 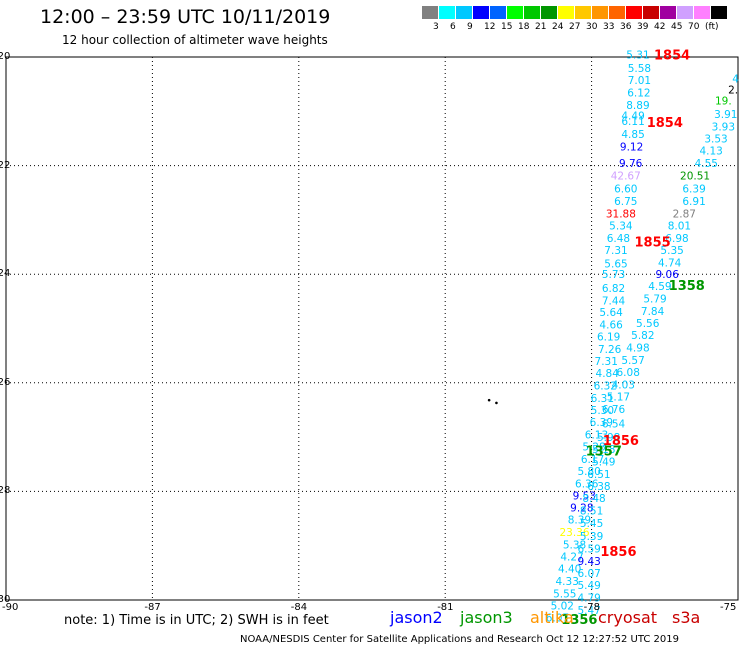 What do you see at coordinates (5, 491) in the screenshot?
I see `latitude-tick-label: -28` at bounding box center [5, 491].